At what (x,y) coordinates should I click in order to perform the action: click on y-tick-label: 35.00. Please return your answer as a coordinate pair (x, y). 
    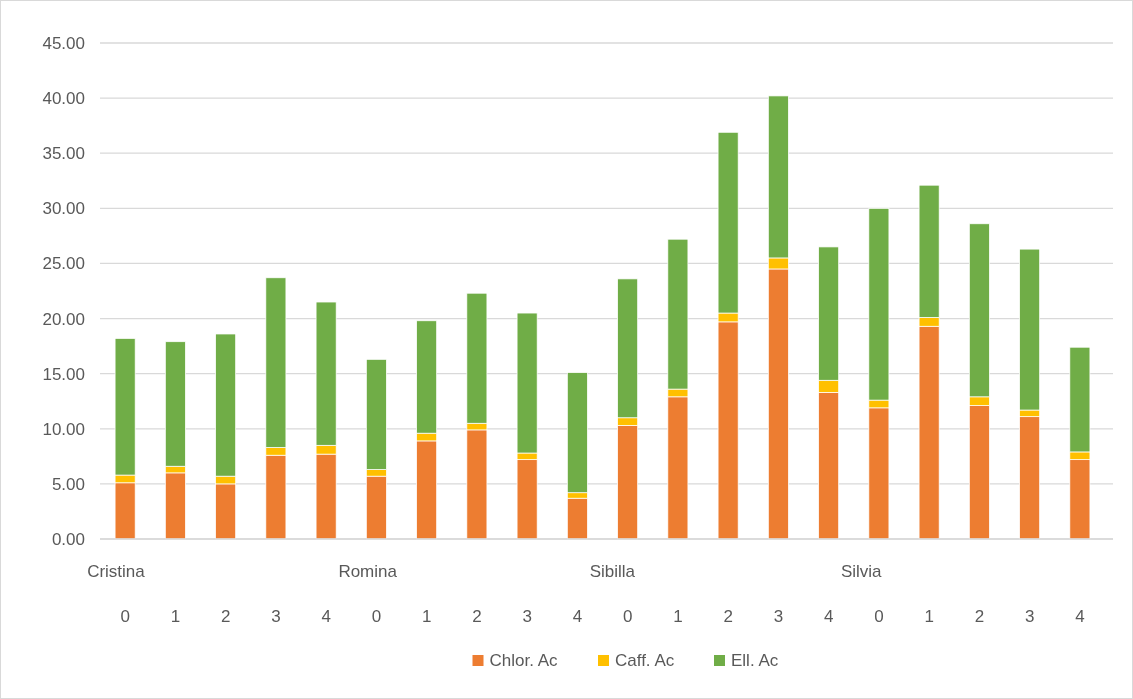
    Looking at the image, I should click on (63, 154).